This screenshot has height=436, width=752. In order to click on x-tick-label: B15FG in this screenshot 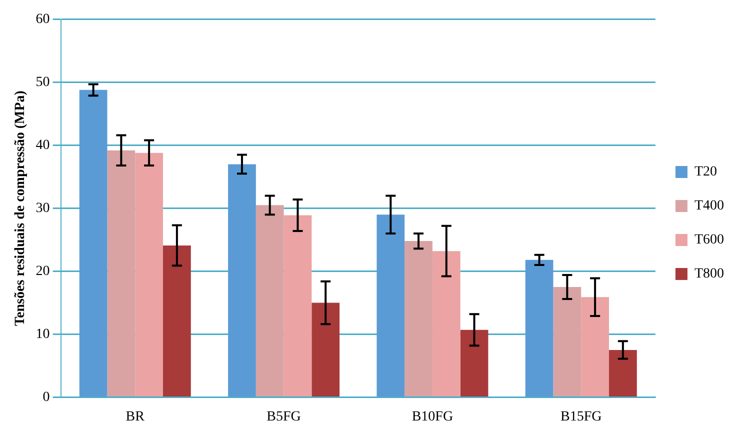, I will do `click(581, 416)`.